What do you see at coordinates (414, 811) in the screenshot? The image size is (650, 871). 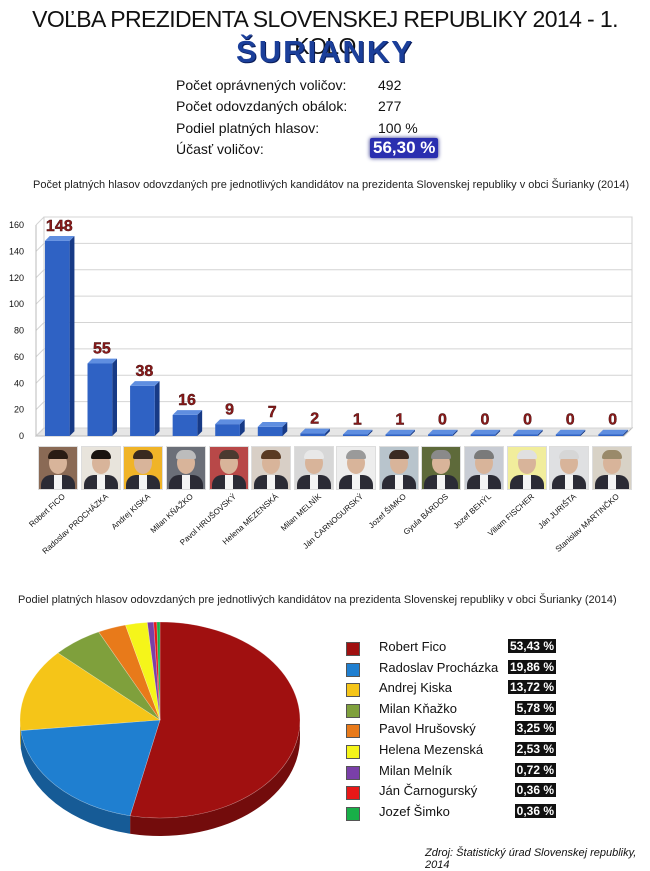 I see `legend-label: Jozef Šimko` at bounding box center [414, 811].